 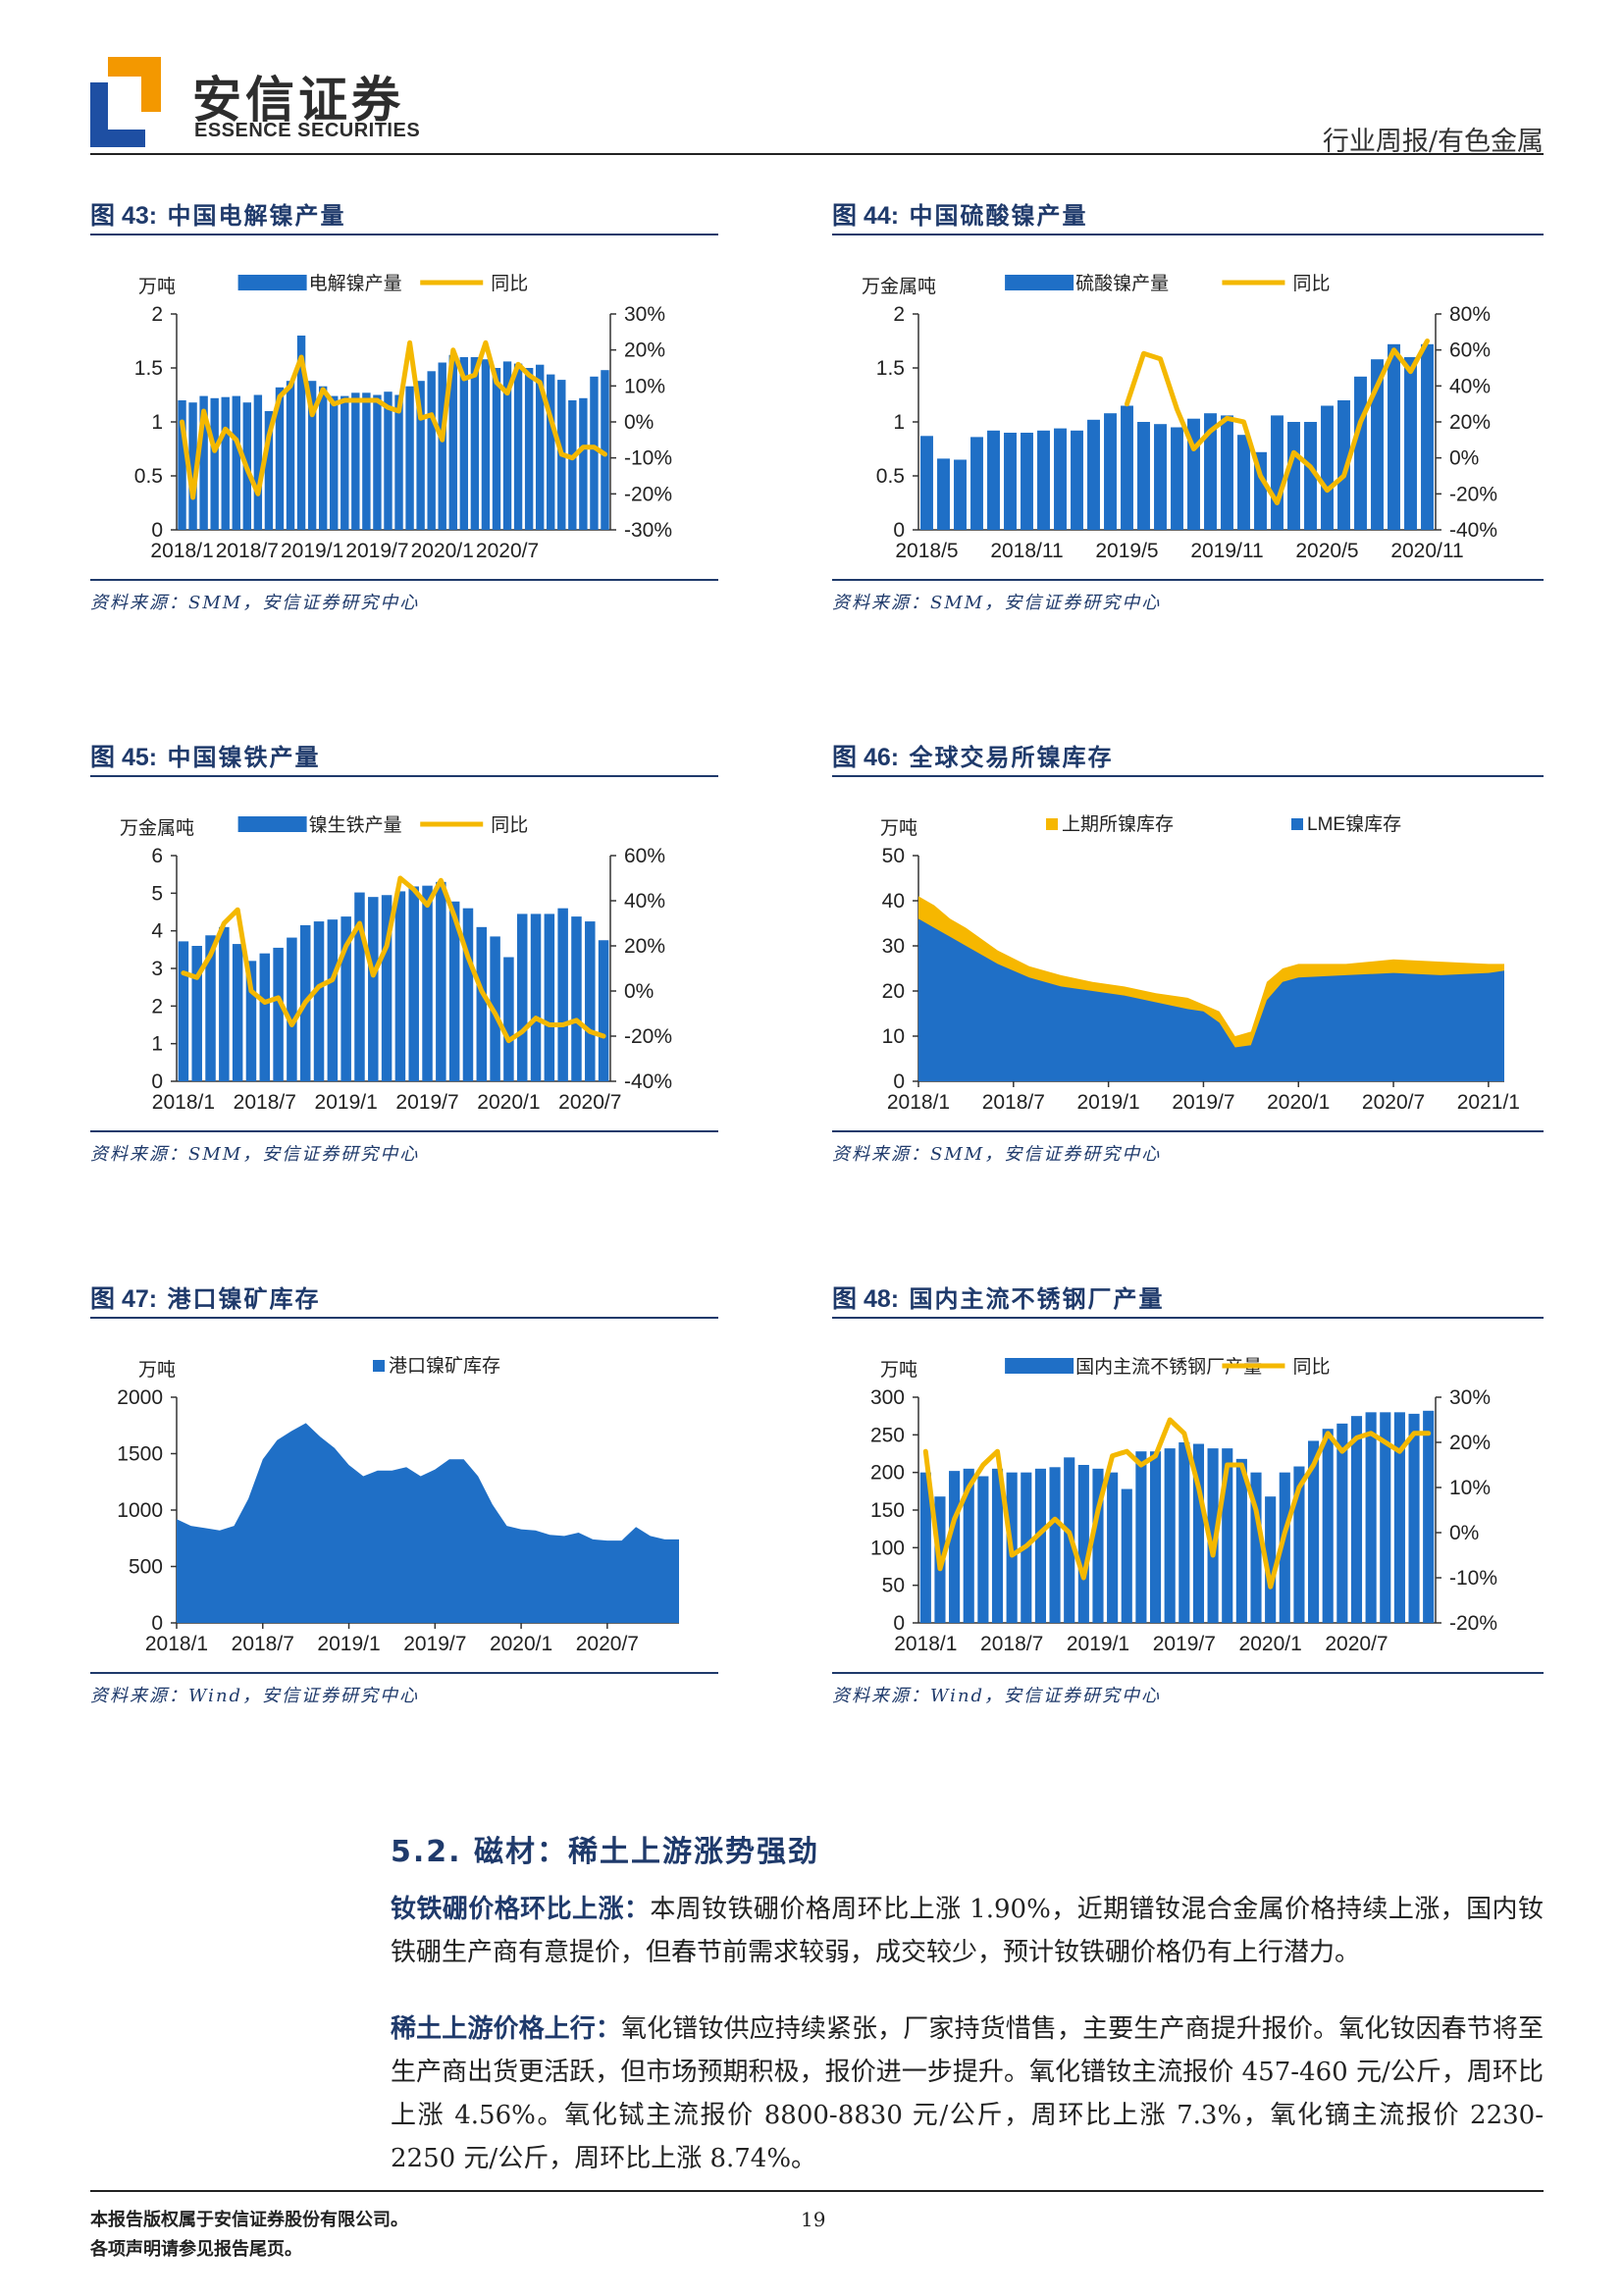 What do you see at coordinates (1177, 1503) in the screenshot?
I see `yoy-line` at bounding box center [1177, 1503].